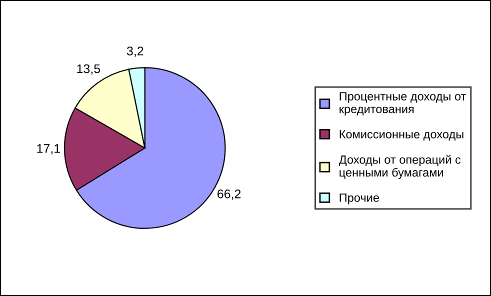  What do you see at coordinates (135, 51) in the screenshot?
I see `data-label: 3,2` at bounding box center [135, 51].